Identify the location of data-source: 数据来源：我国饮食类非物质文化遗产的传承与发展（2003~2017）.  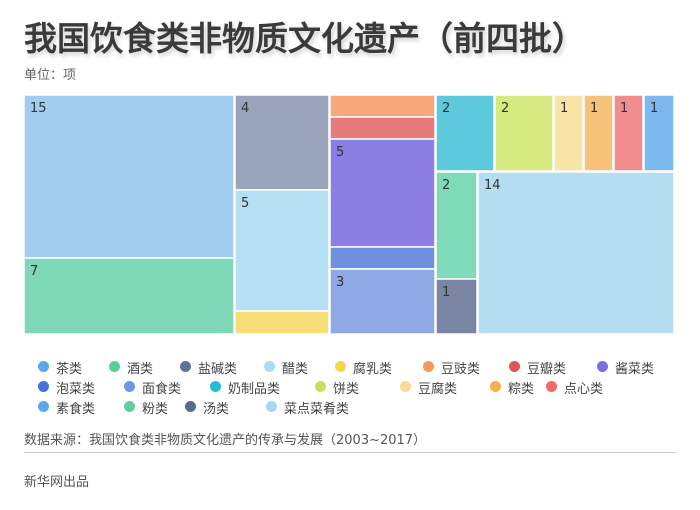
(225, 440).